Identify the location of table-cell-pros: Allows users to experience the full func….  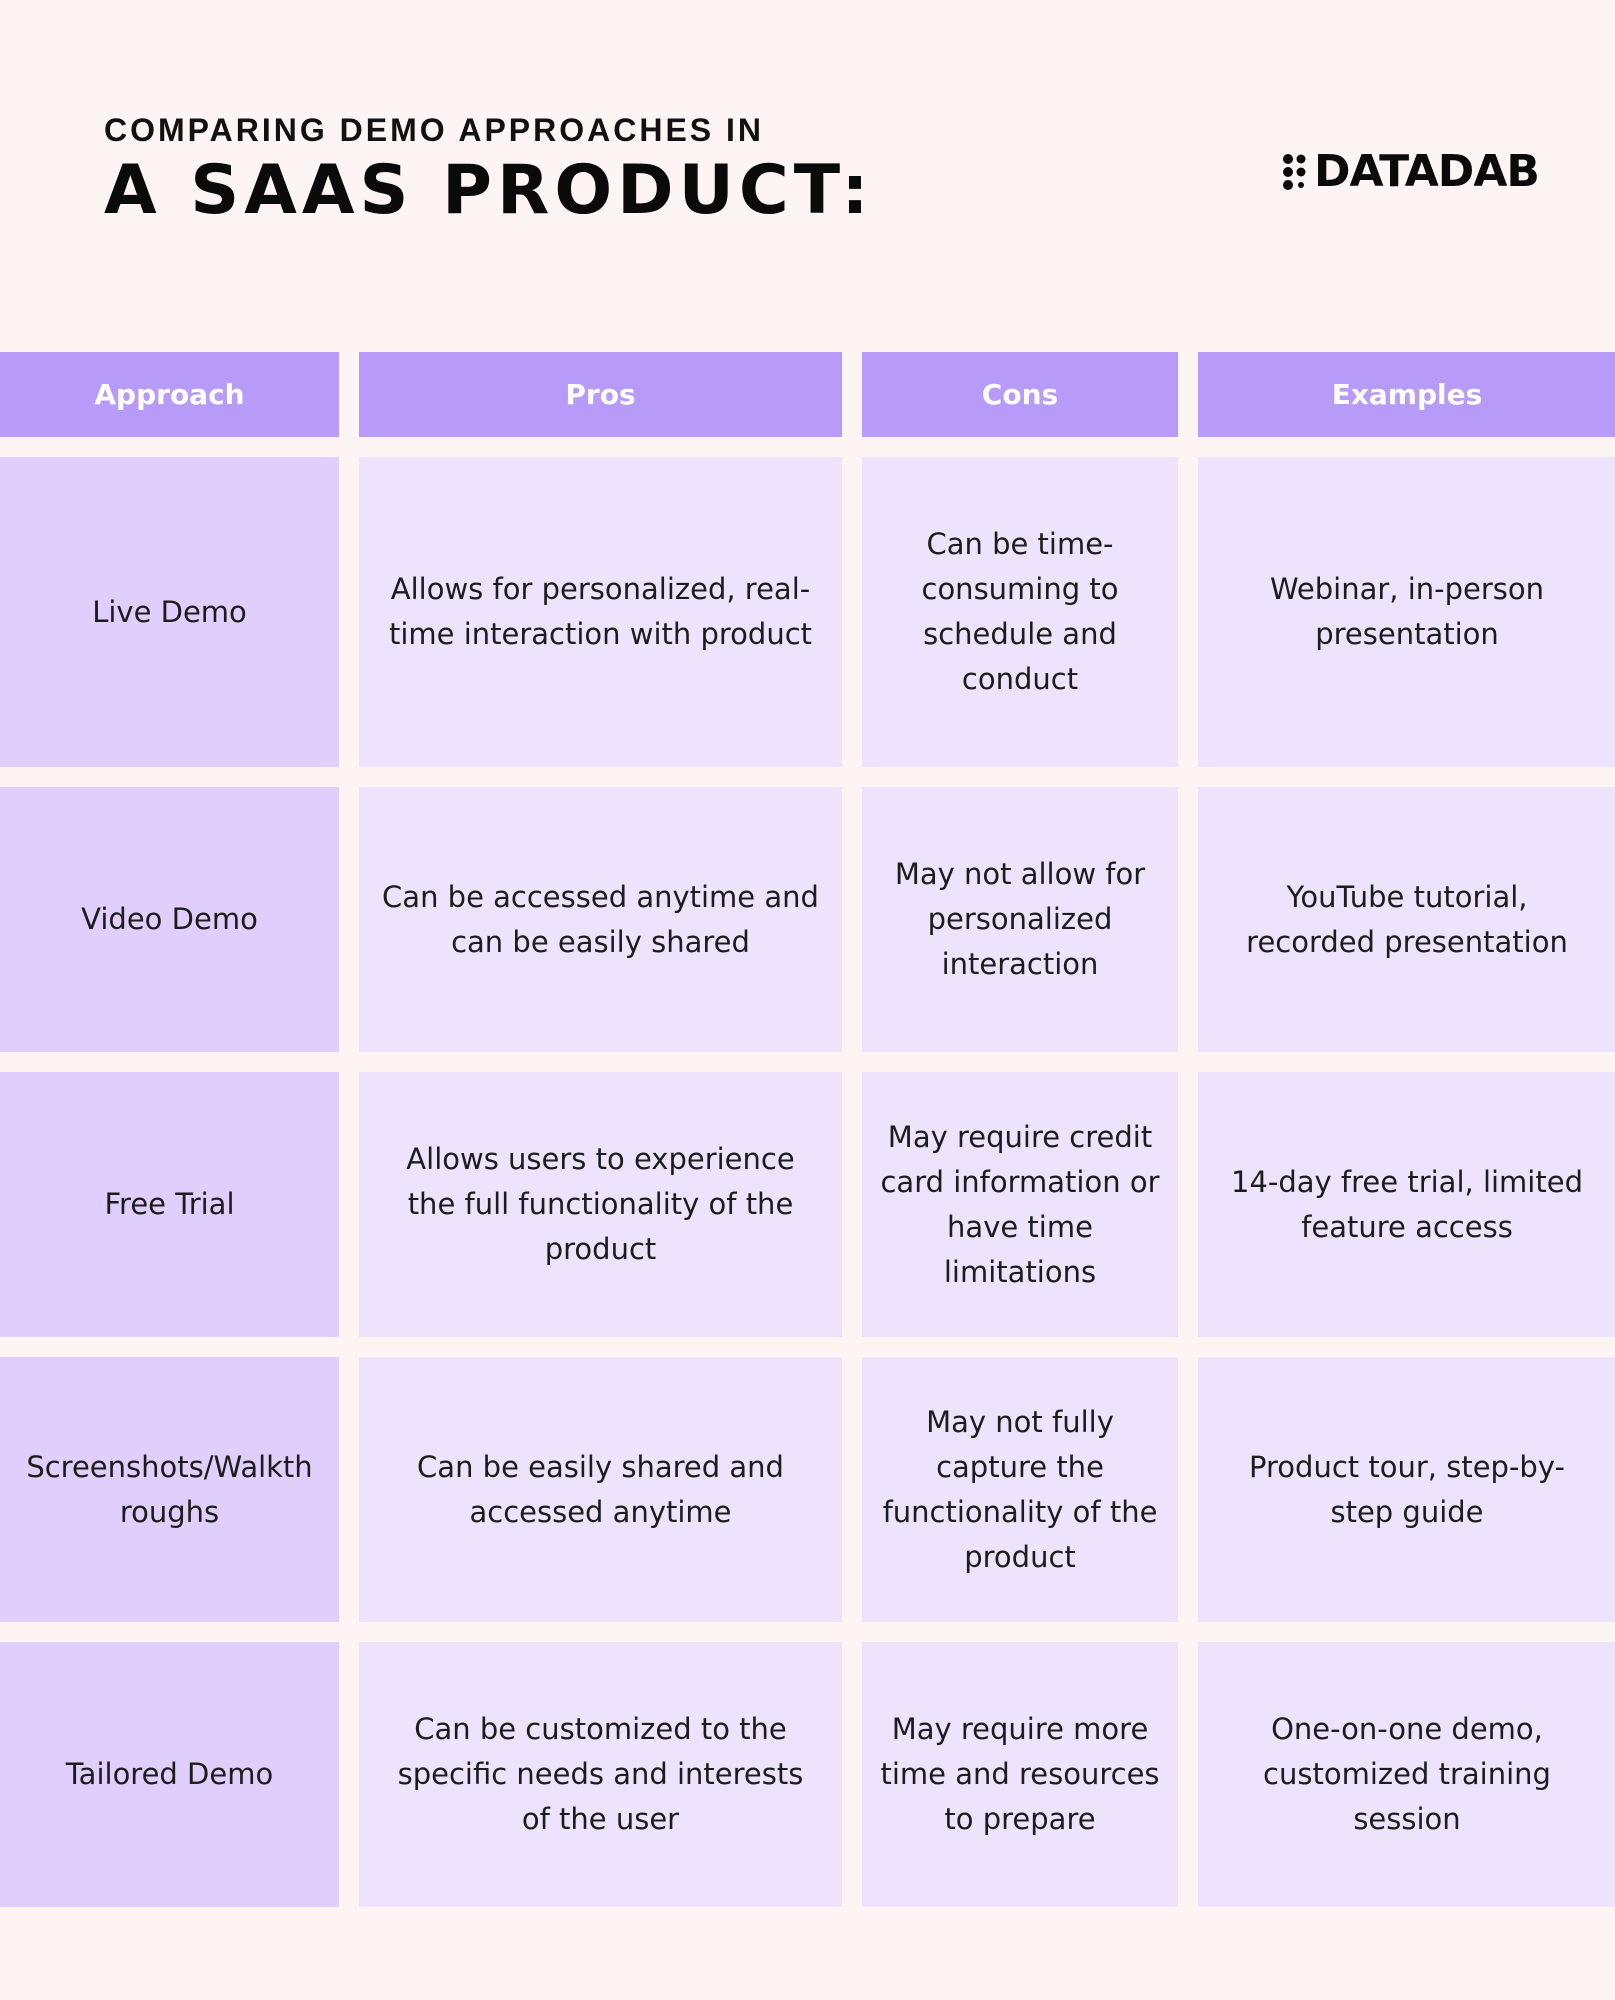
(600, 1204).